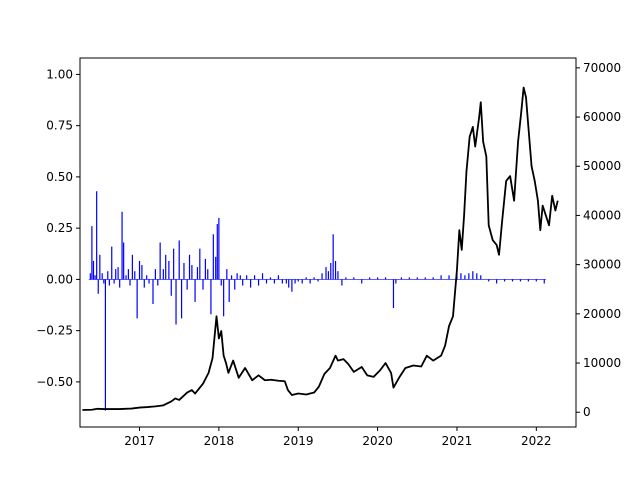 The width and height of the screenshot is (640, 480). Describe the element at coordinates (338, 437) in the screenshot. I see `x-axis: 2017 2018 2019 2020 2021 2022` at that location.